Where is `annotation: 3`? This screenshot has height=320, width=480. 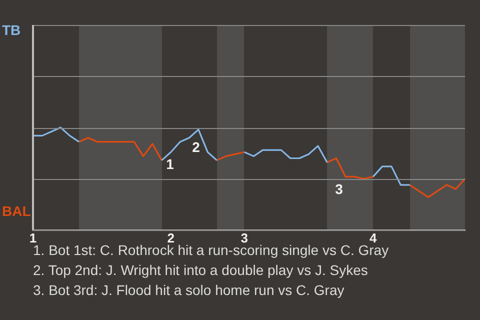 annotation: 3 is located at coordinates (339, 189).